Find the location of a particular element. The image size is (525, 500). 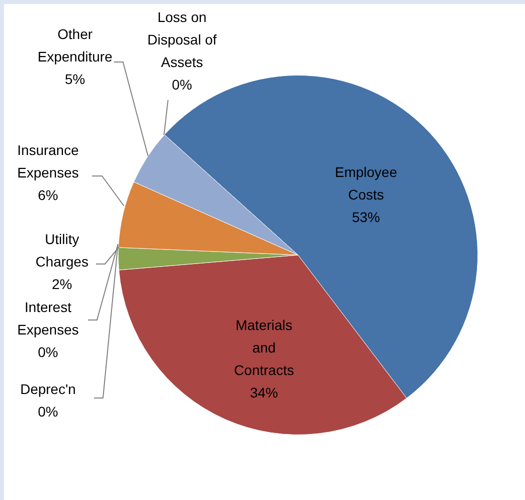

category-label: Deprec'n is located at coordinates (48, 388).